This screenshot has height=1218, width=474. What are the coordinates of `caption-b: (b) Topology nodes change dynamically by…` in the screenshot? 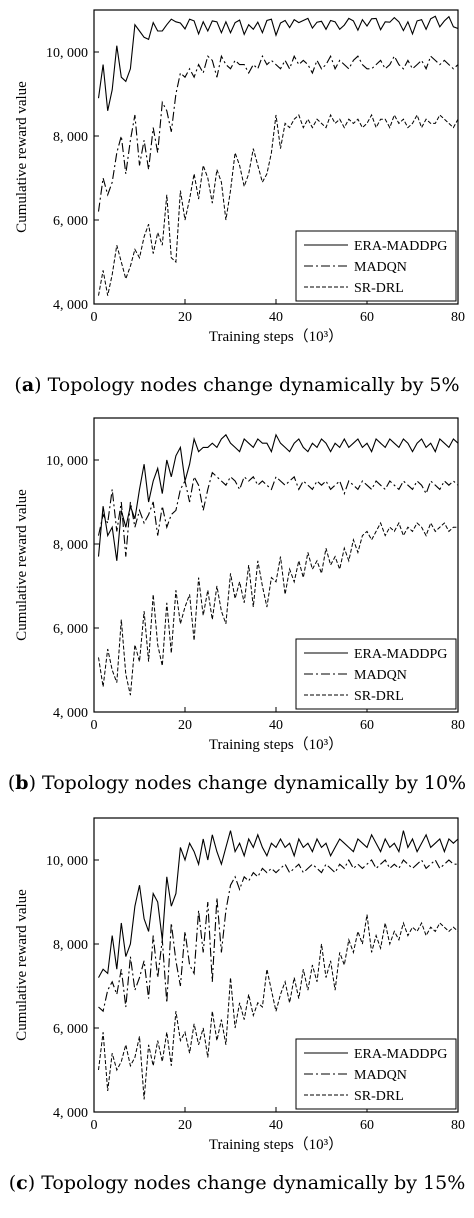 It's located at (237, 783).